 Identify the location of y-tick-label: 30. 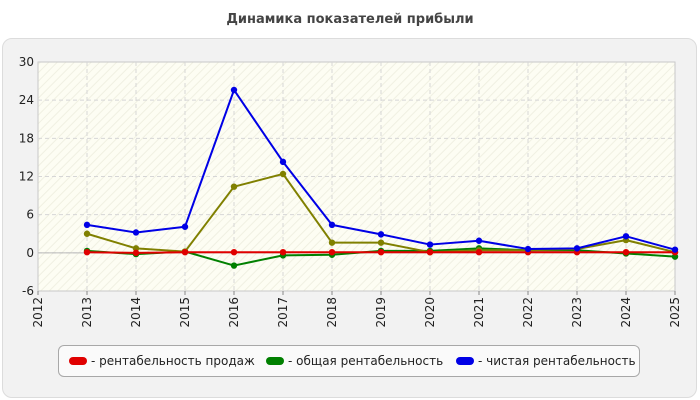
(26, 62).